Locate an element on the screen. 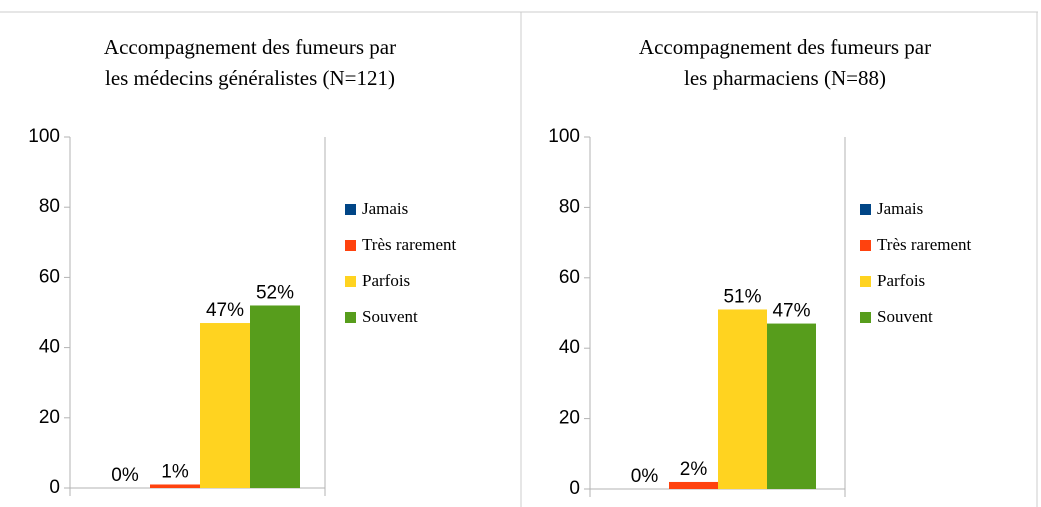 This screenshot has height=507, width=1041. value-label: 1% is located at coordinates (175, 472).